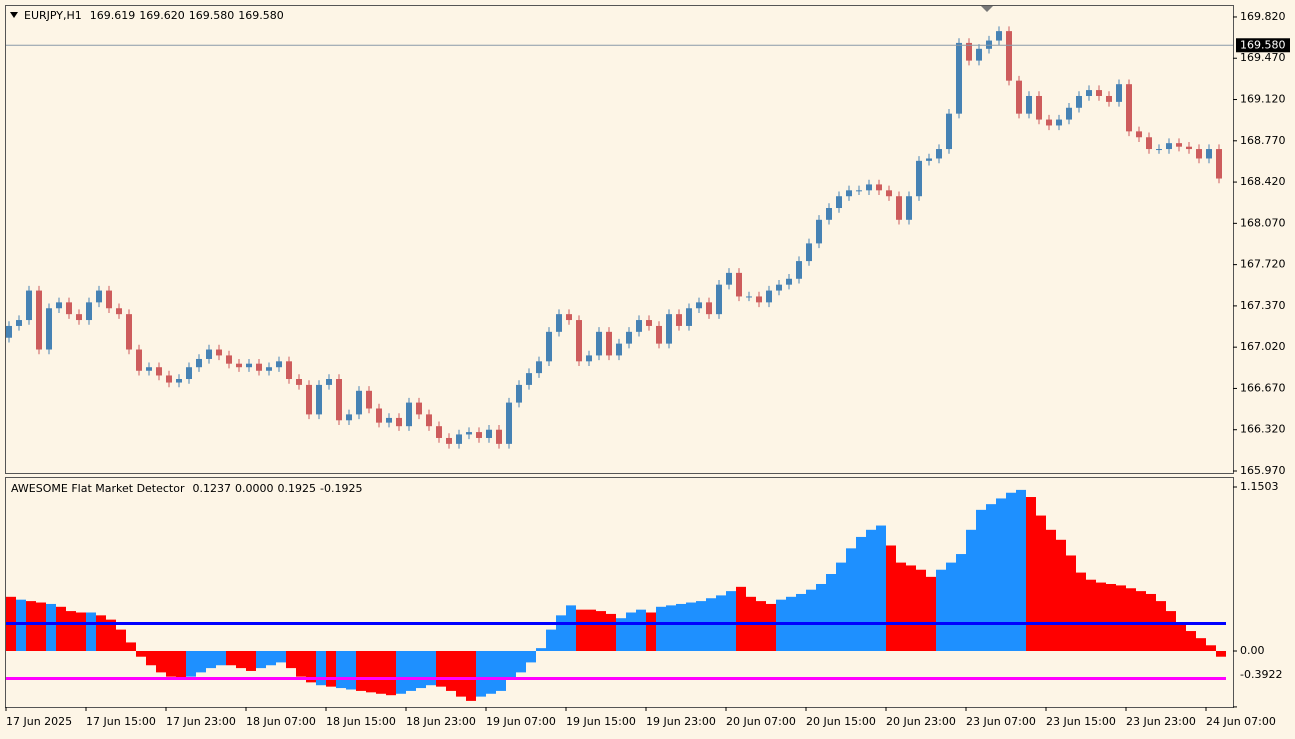 The height and width of the screenshot is (739, 1295). Describe the element at coordinates (1263, 16) in the screenshot. I see `y-tick-label: 169.820` at that location.